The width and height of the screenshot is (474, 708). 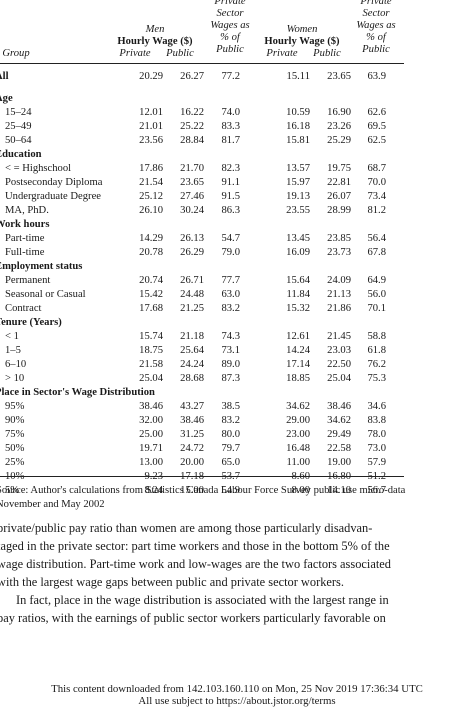 I want to click on cell-m-priv: 9.23, so click(x=153, y=476).